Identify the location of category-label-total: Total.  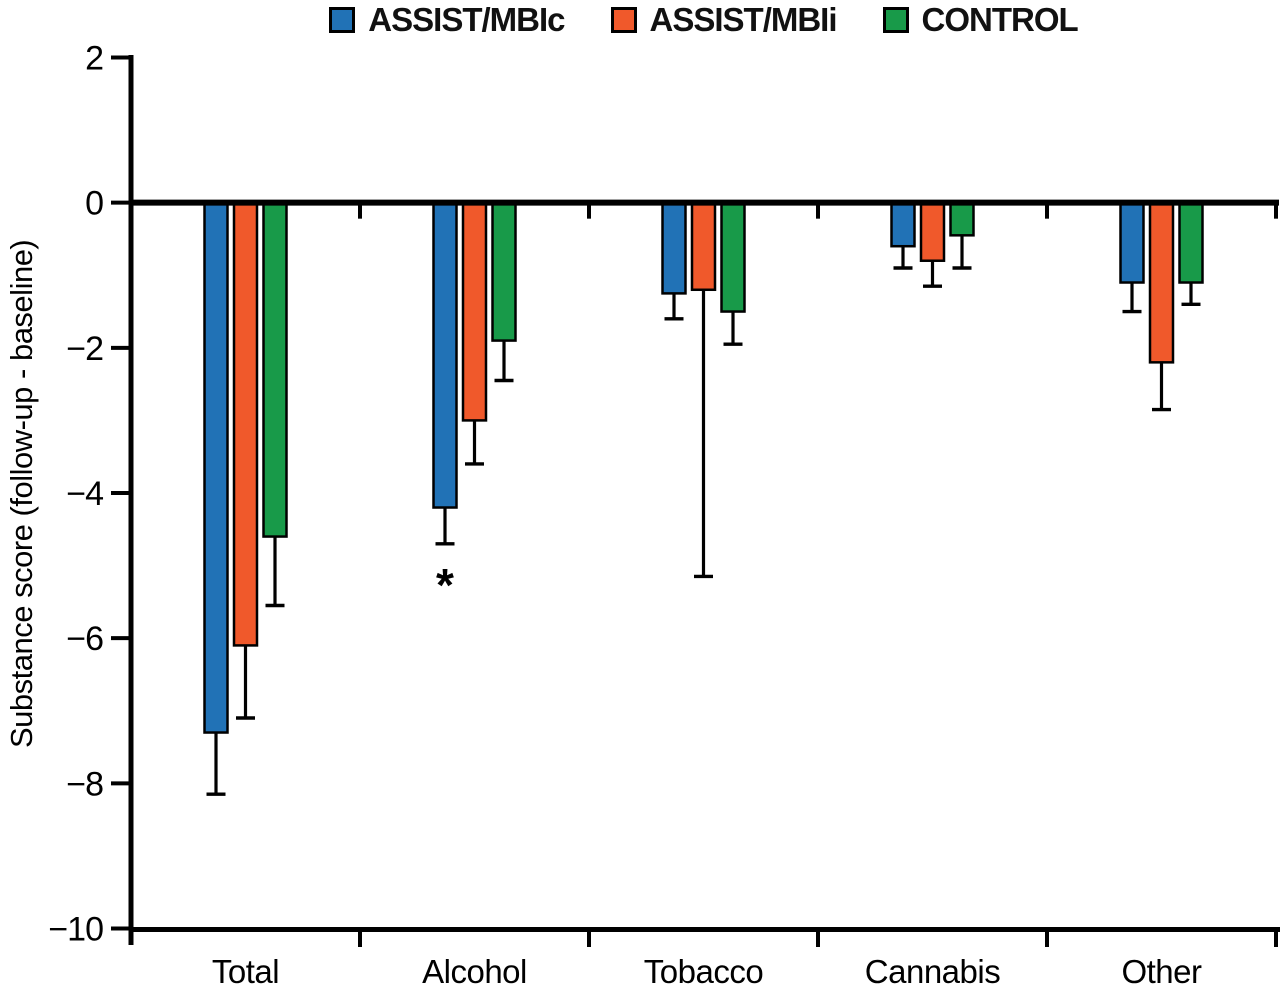
(245, 971).